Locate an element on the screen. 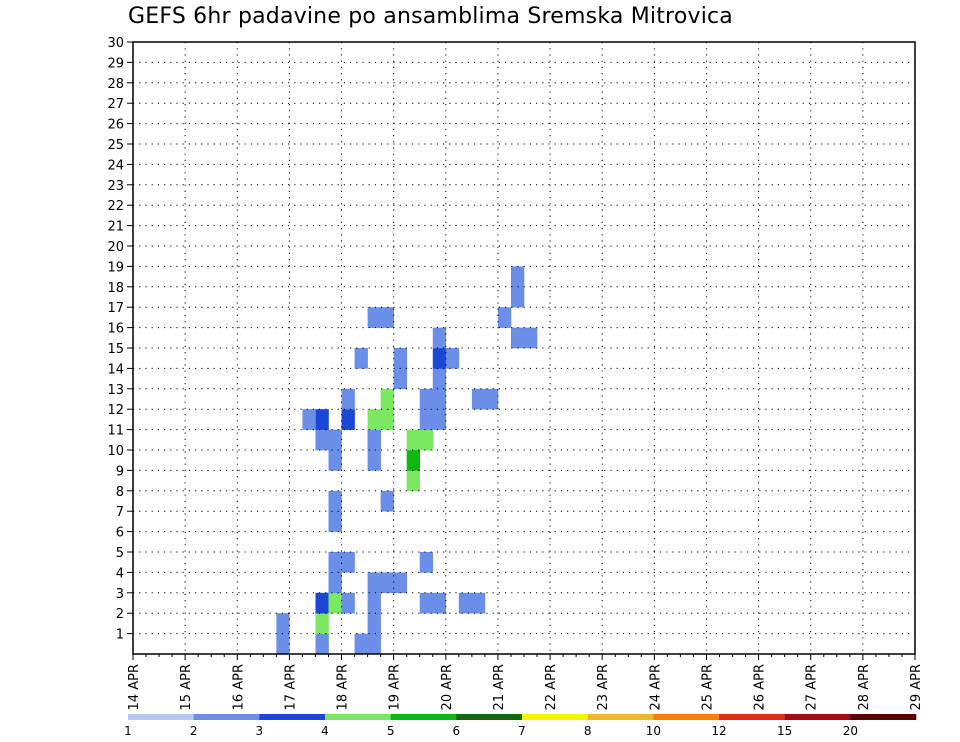  y-tick-label: 3 is located at coordinates (120, 594).